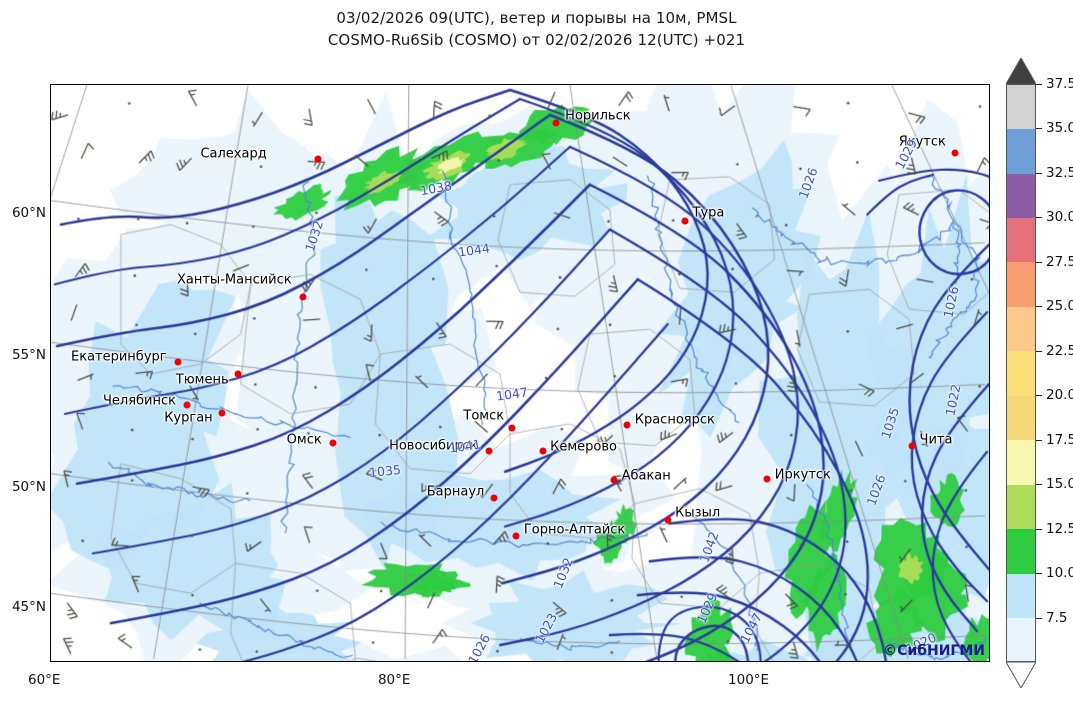 The image size is (1073, 719). I want to click on city-label: Салехард, so click(233, 154).